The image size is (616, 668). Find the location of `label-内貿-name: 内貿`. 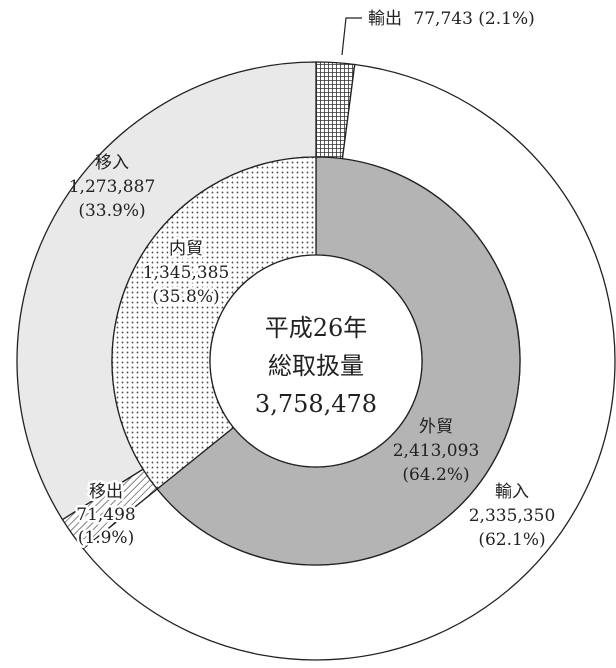

label-内貿-name: 内貿 is located at coordinates (186, 249).